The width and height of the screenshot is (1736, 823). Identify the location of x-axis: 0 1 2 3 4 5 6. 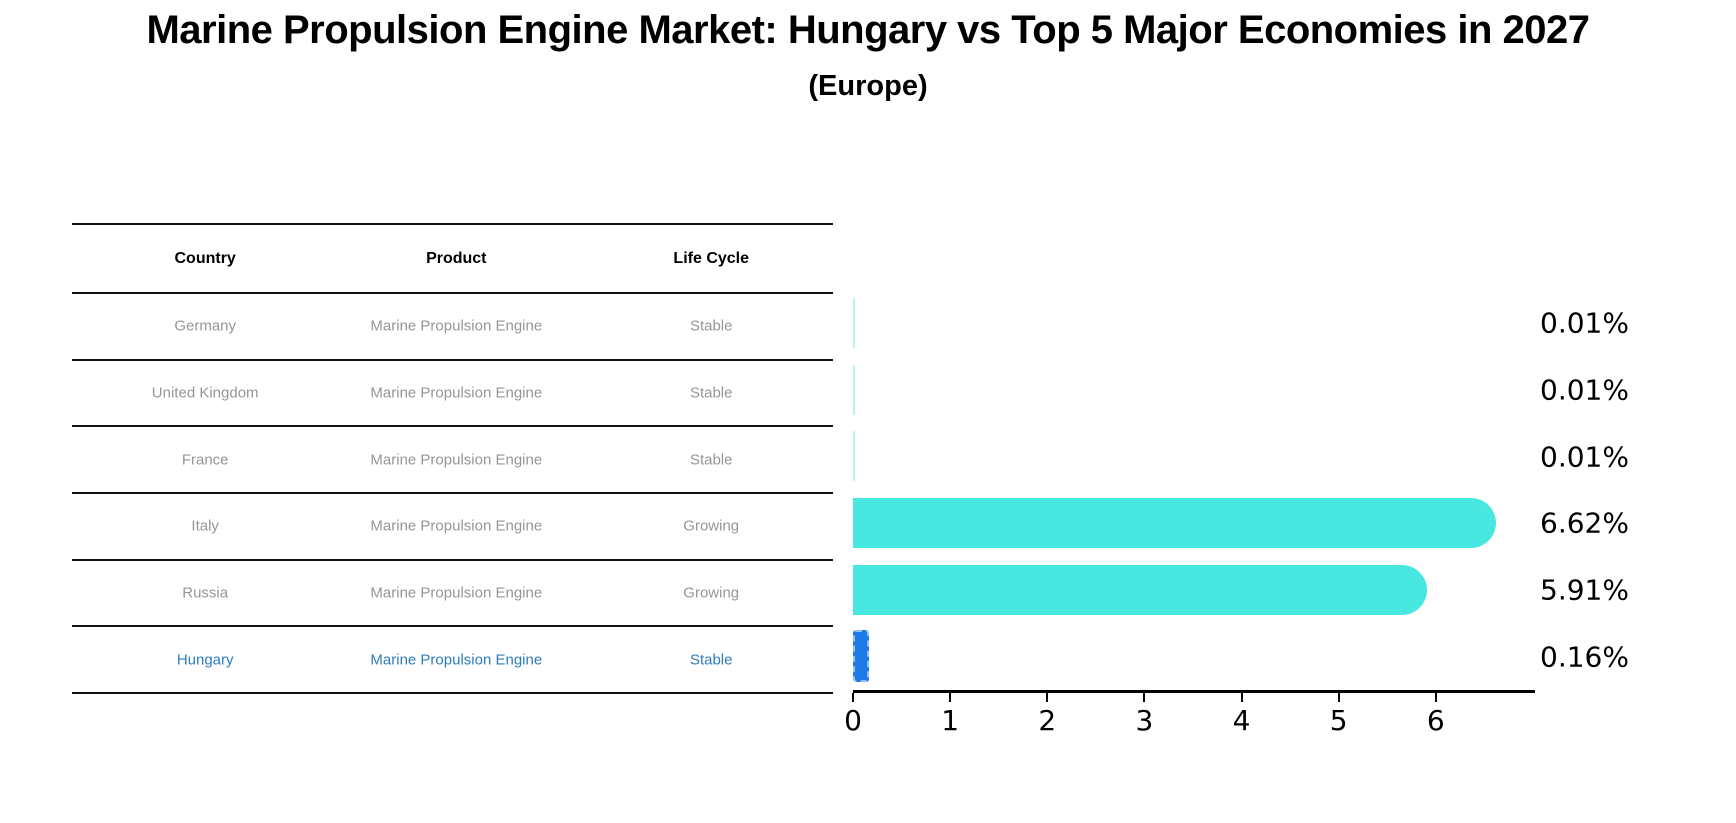
(1189, 713).